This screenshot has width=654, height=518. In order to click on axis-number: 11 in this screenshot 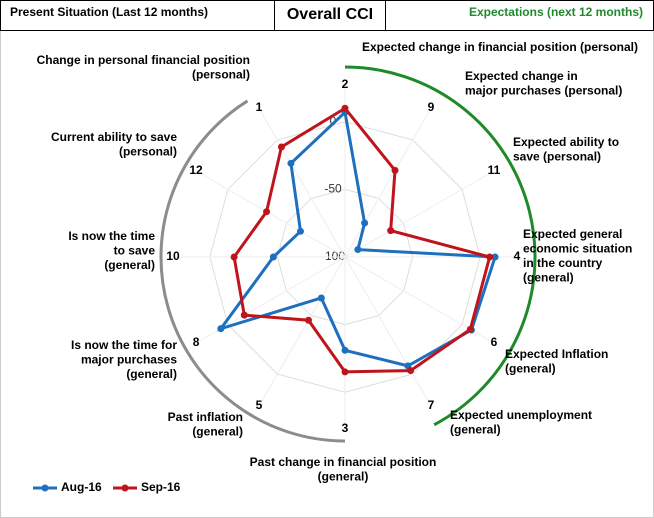, I will do `click(494, 170)`.